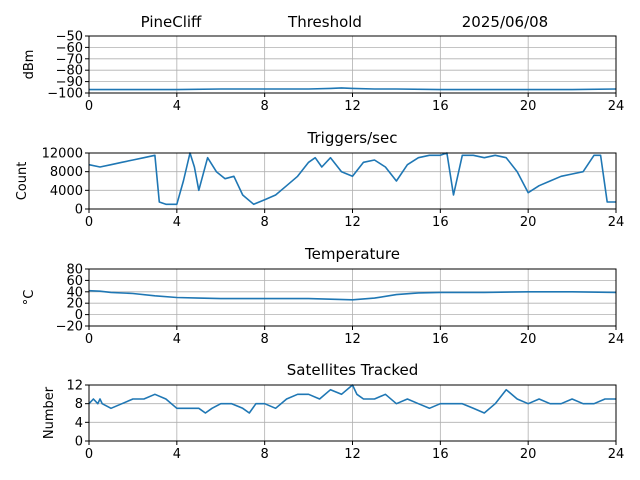 The width and height of the screenshot is (640, 480). I want to click on y-tick-label: 12000, so click(62, 154).